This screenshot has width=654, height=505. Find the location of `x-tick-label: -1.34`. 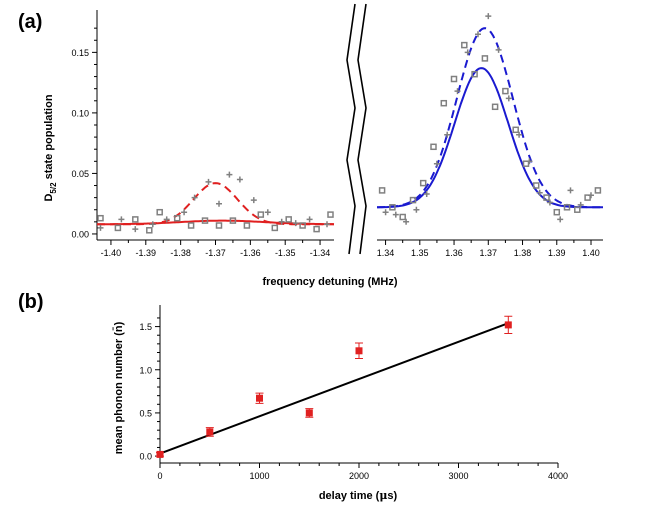

x-tick-label: -1.34 is located at coordinates (320, 253).